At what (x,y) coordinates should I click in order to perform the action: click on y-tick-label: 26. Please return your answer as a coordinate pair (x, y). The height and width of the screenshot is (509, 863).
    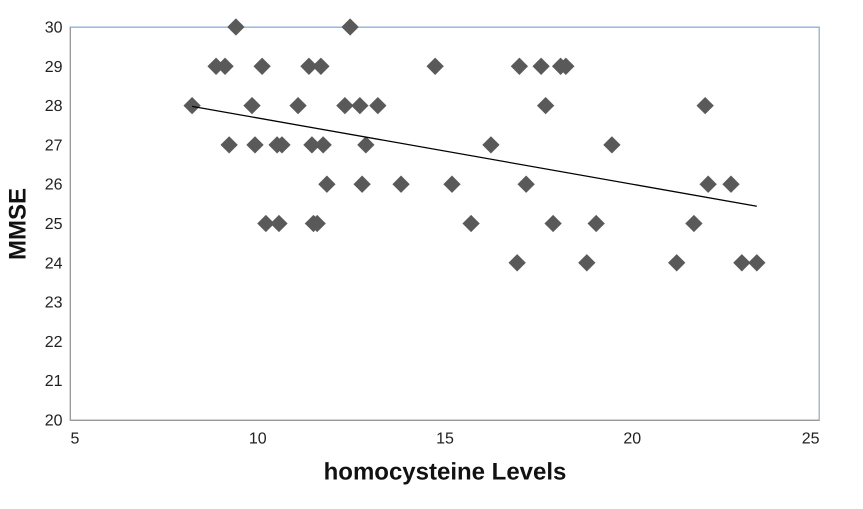
    Looking at the image, I should click on (53, 185).